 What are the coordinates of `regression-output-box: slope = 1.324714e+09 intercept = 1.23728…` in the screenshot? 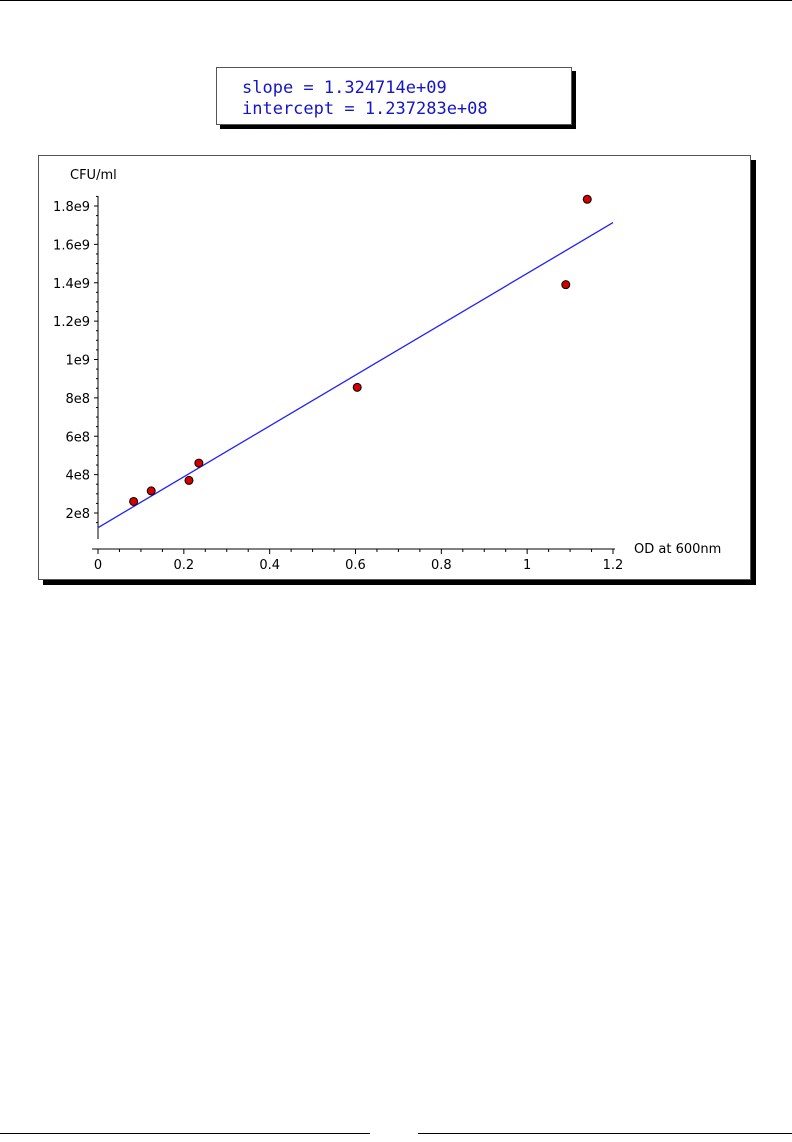 It's located at (394, 96).